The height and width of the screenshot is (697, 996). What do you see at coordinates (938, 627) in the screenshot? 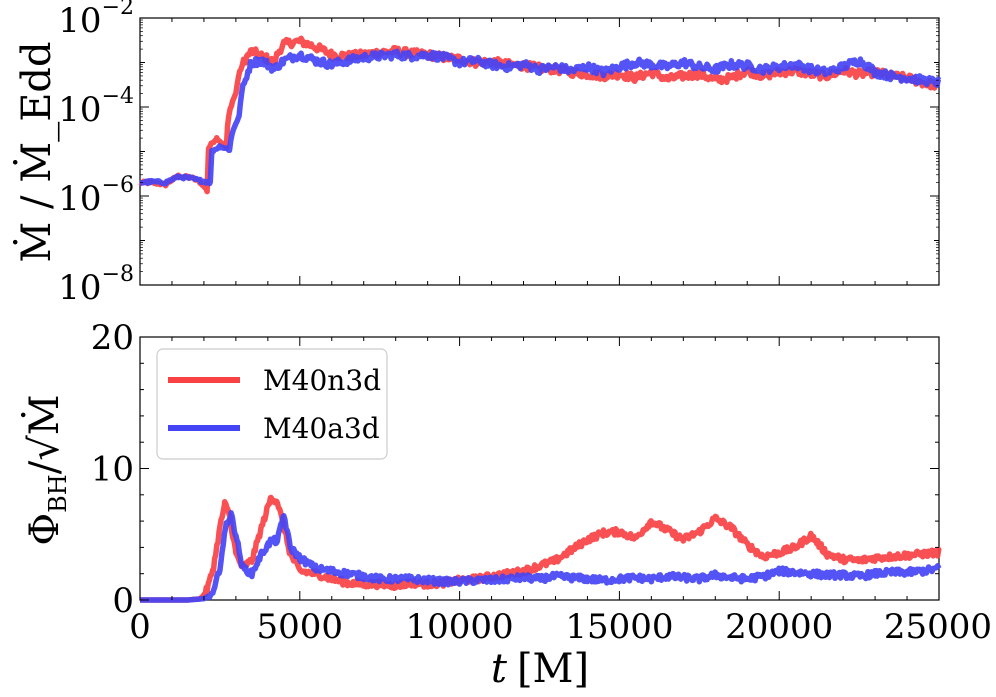
I see `phi-x-tick-label: 25000` at bounding box center [938, 627].